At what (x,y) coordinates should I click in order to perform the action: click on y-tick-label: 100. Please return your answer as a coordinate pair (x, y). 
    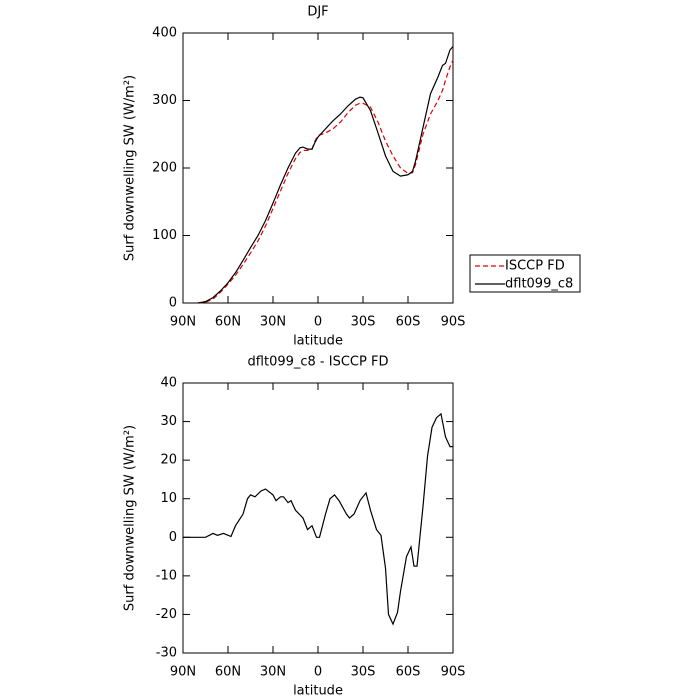
    Looking at the image, I should click on (164, 235).